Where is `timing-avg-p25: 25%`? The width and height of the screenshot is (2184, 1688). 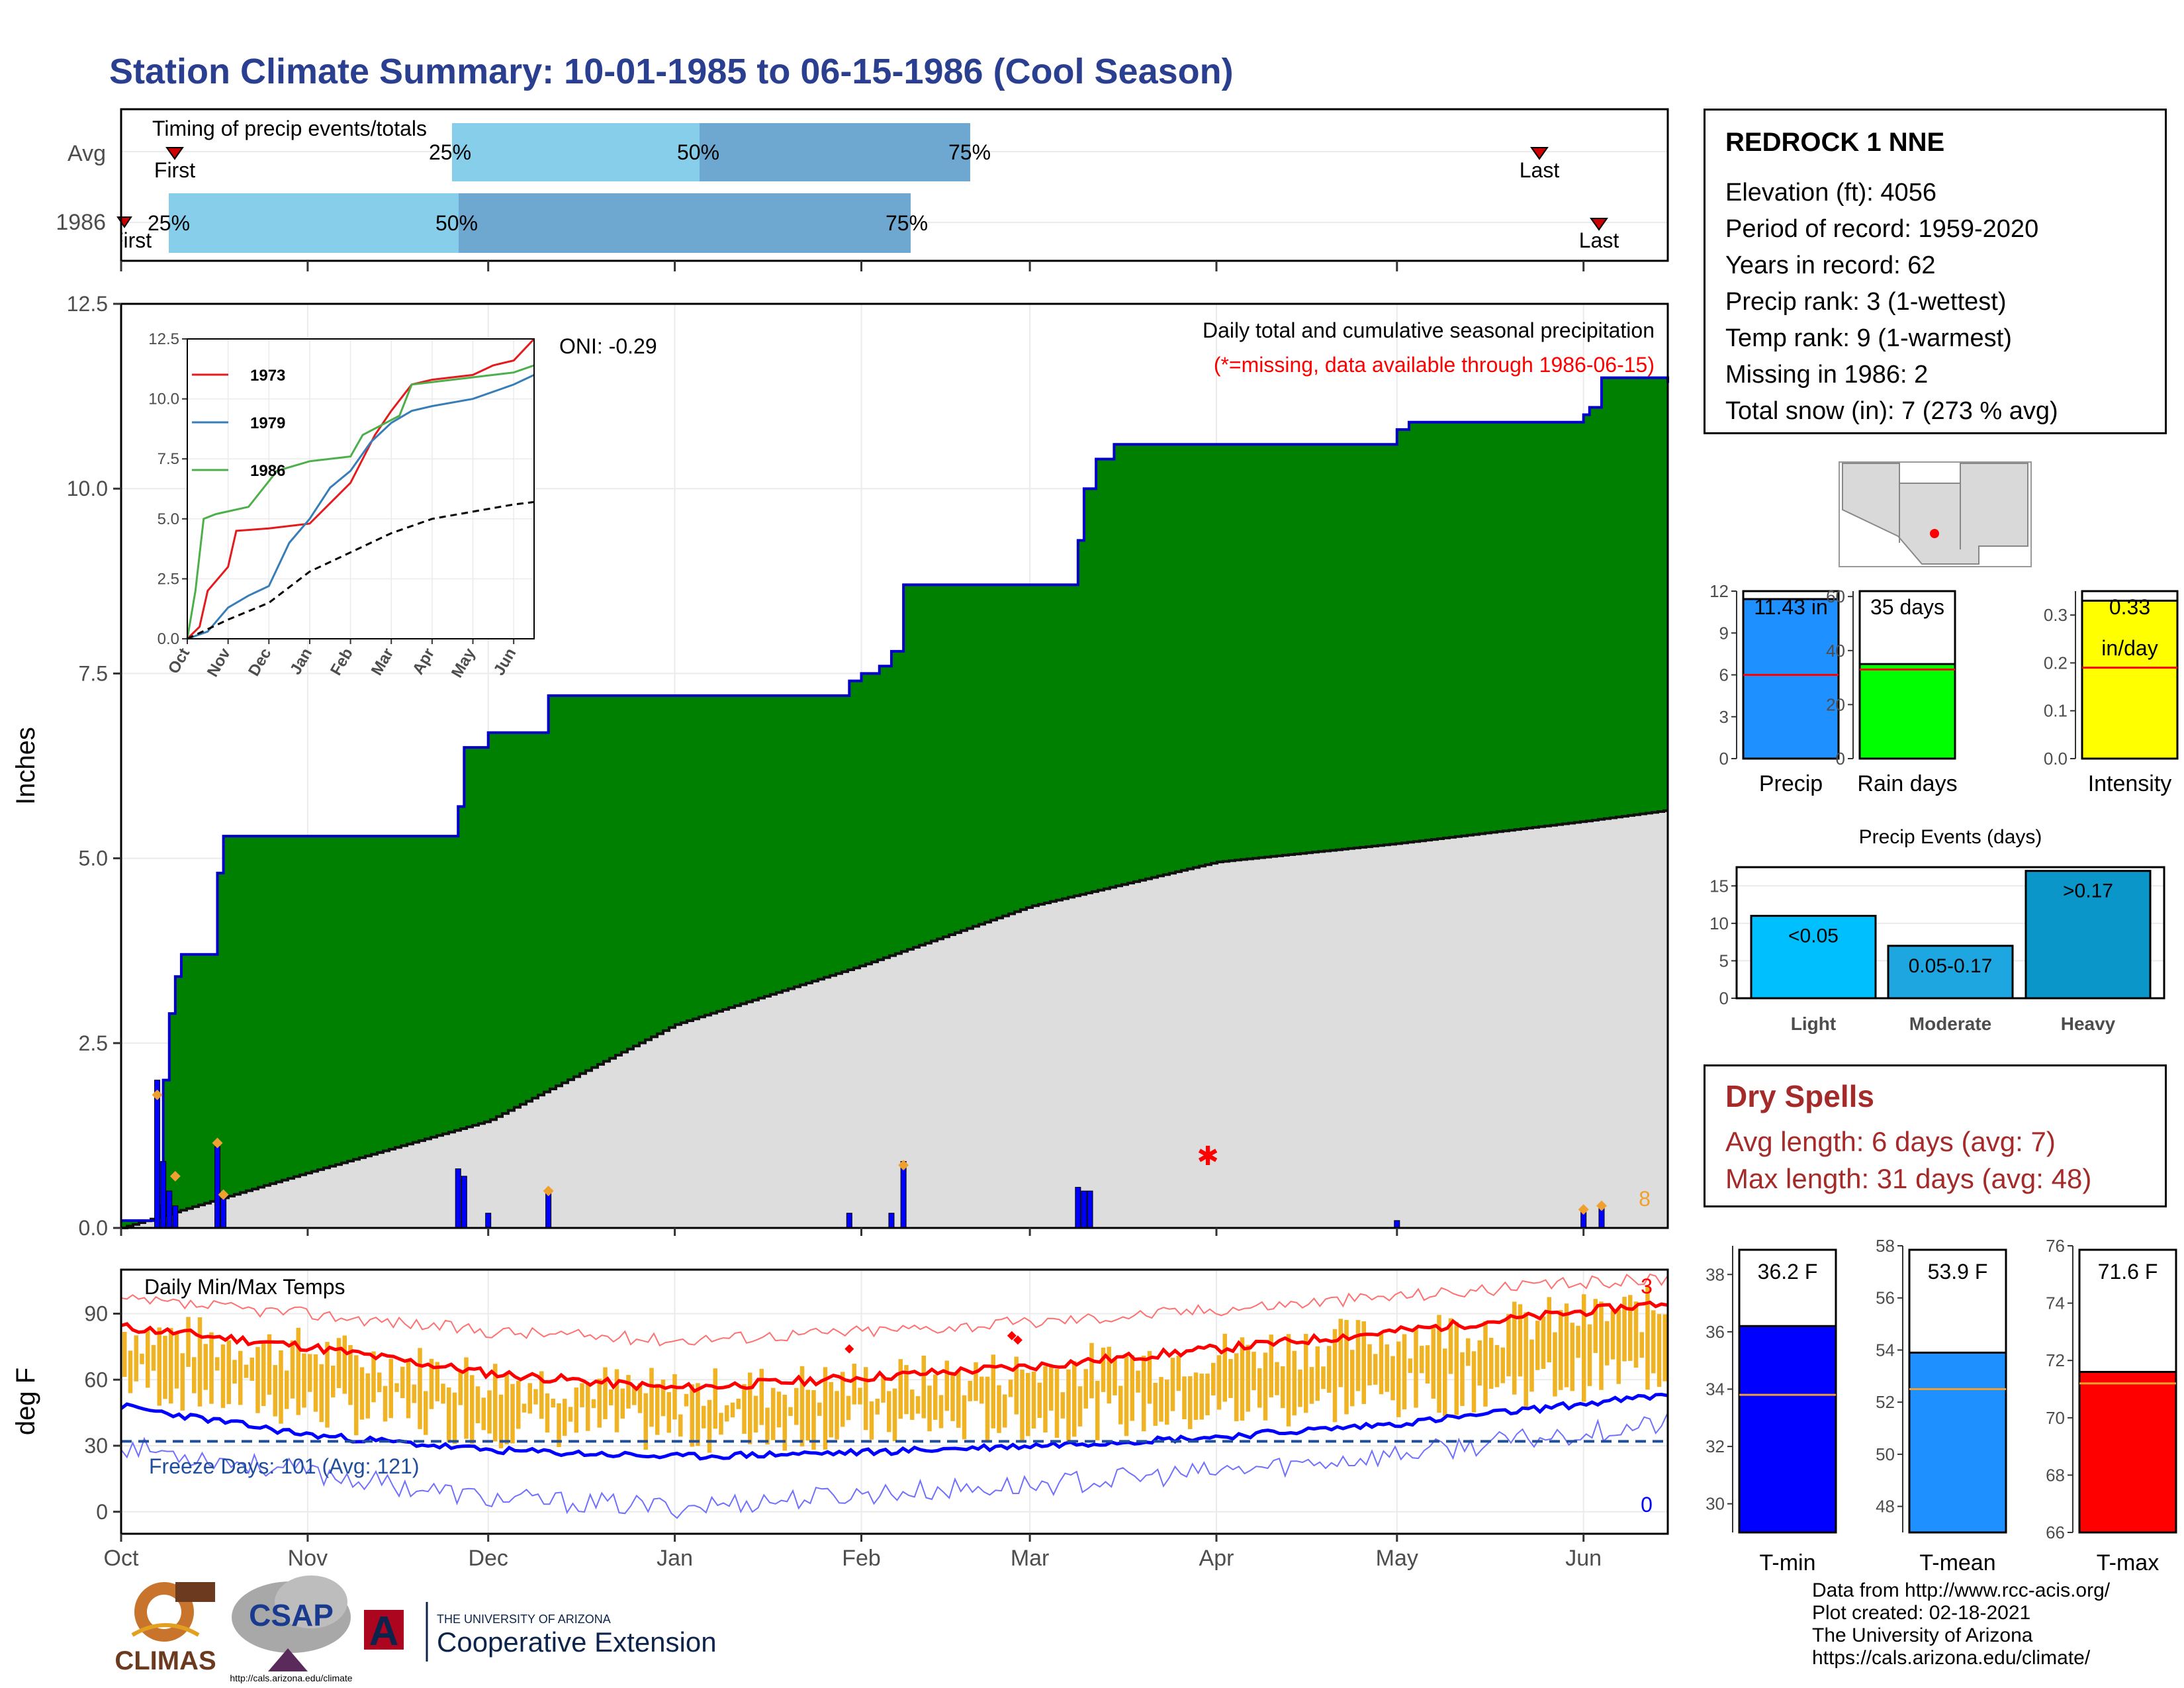
timing-avg-p25: 25% is located at coordinates (450, 152).